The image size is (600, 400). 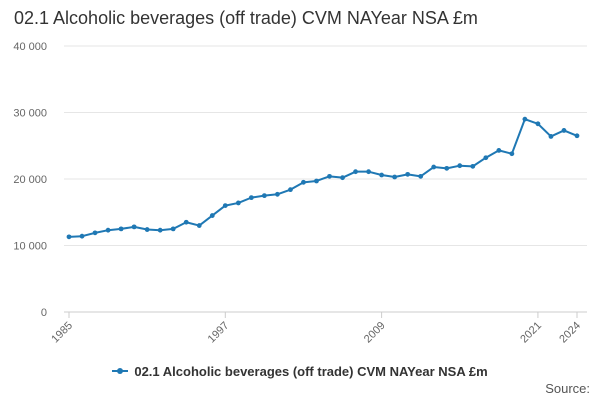 I want to click on y-tick-label: 20 000, so click(x=30, y=180).